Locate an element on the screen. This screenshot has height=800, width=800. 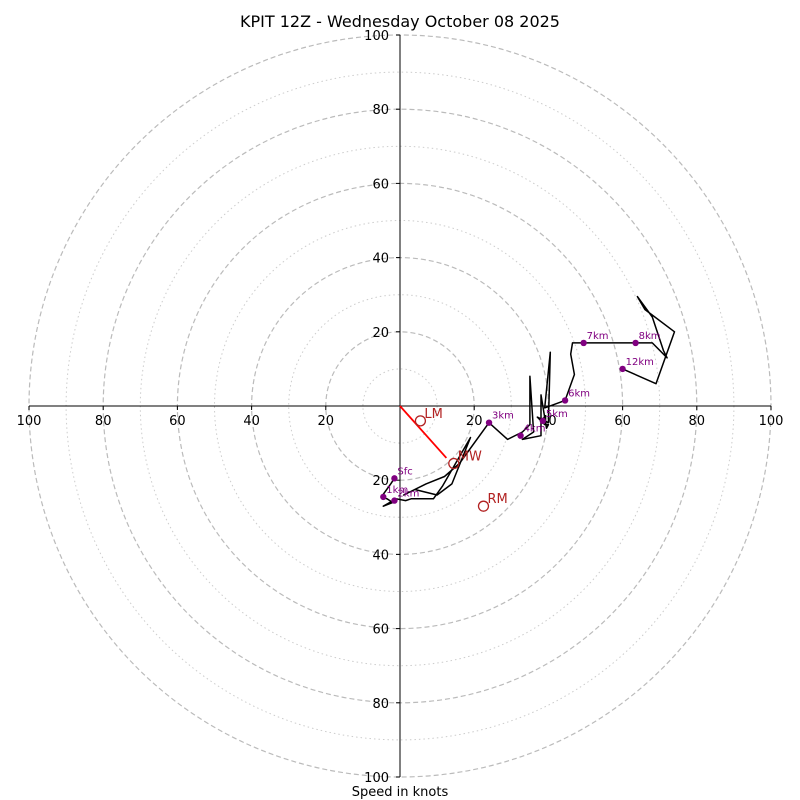
shear-vector is located at coordinates (423, 432).